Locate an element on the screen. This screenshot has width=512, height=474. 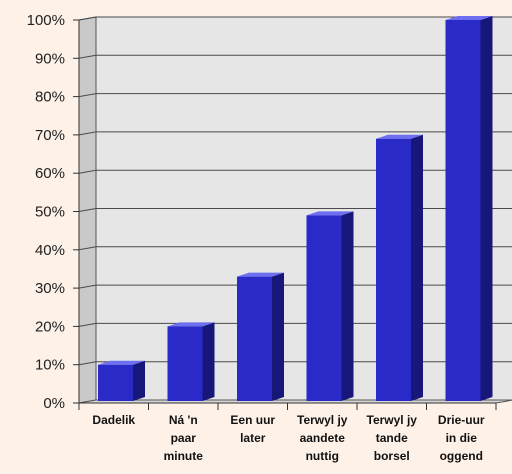
x-tick-label: later is located at coordinates (253, 438).